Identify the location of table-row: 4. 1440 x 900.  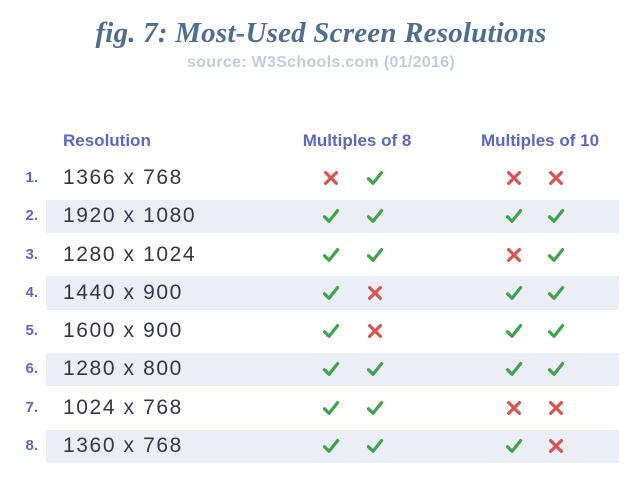
(321, 293).